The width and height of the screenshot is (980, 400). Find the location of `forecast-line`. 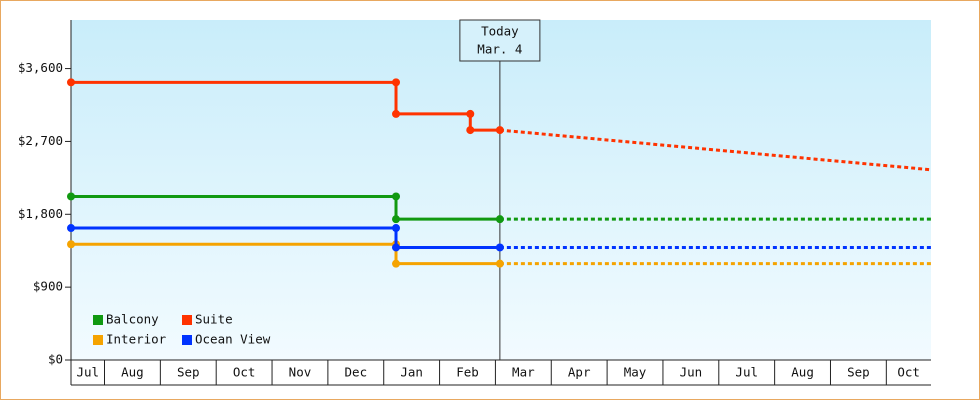

forecast-line is located at coordinates (715, 150).